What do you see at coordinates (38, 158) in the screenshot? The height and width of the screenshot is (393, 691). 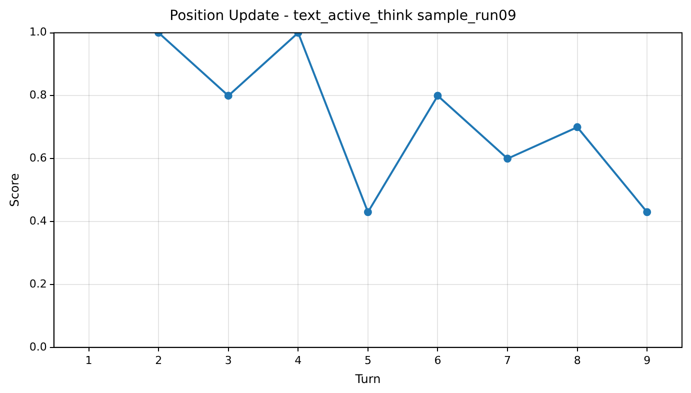 I see `y-tick-label: 0.6` at bounding box center [38, 158].